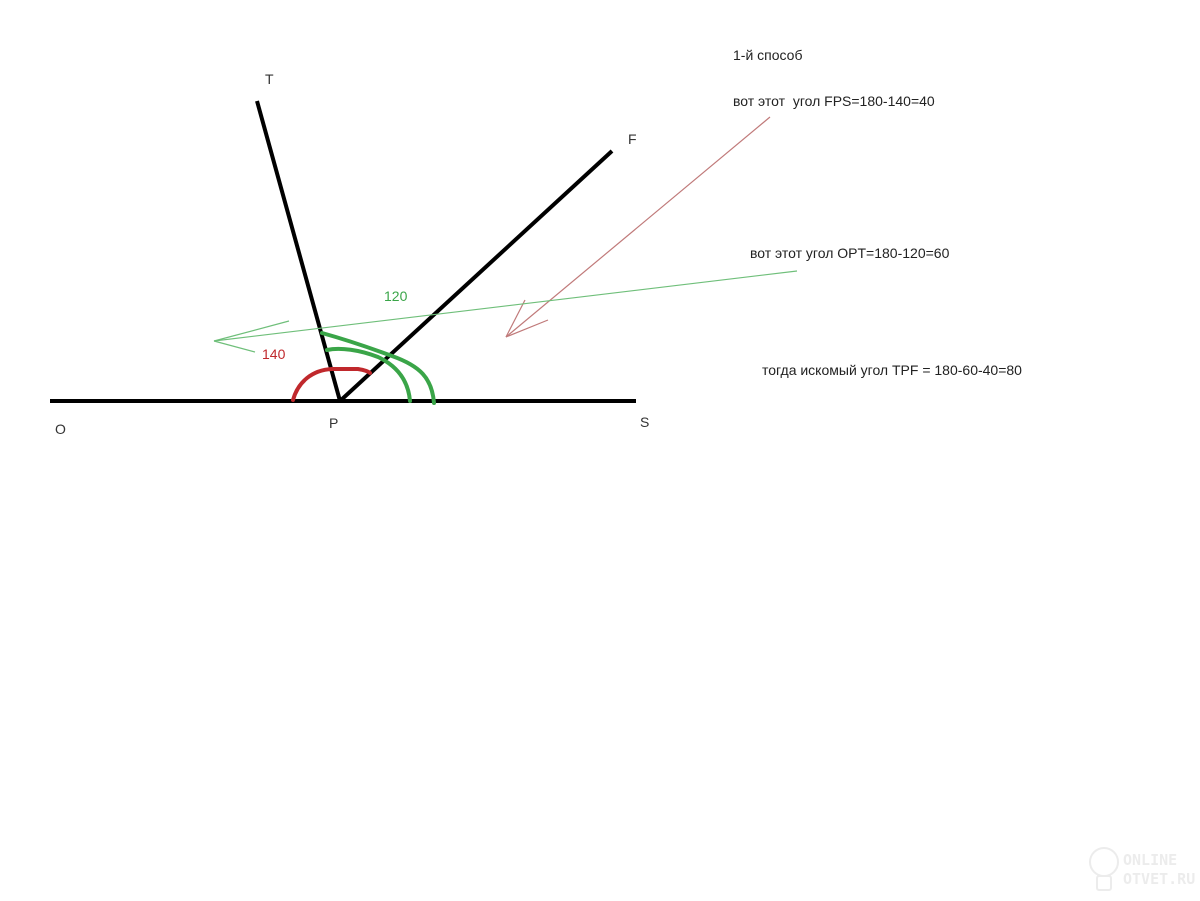 The image size is (1200, 901). What do you see at coordinates (1150, 860) in the screenshot?
I see `watermark-line1: ONLINE` at bounding box center [1150, 860].